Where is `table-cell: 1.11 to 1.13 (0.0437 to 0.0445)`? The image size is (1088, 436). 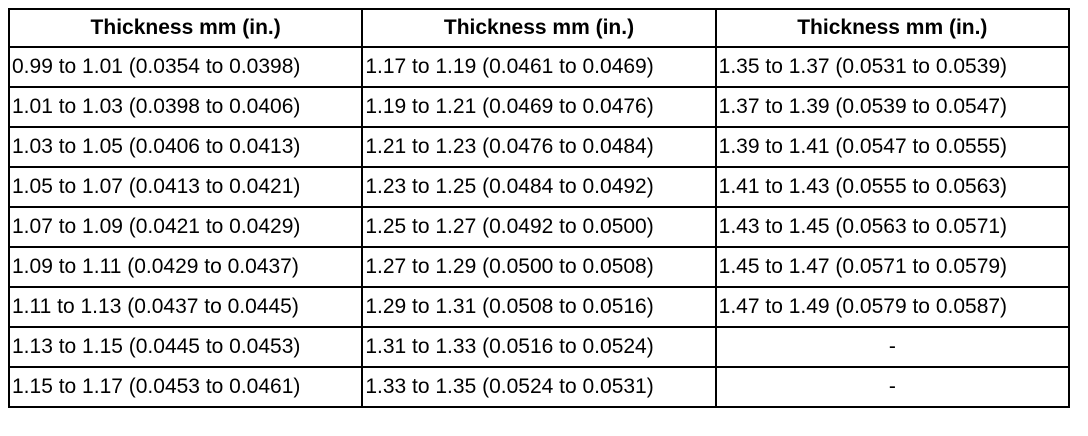 table-cell: 1.11 to 1.13 (0.0437 to 0.0445) is located at coordinates (185, 307).